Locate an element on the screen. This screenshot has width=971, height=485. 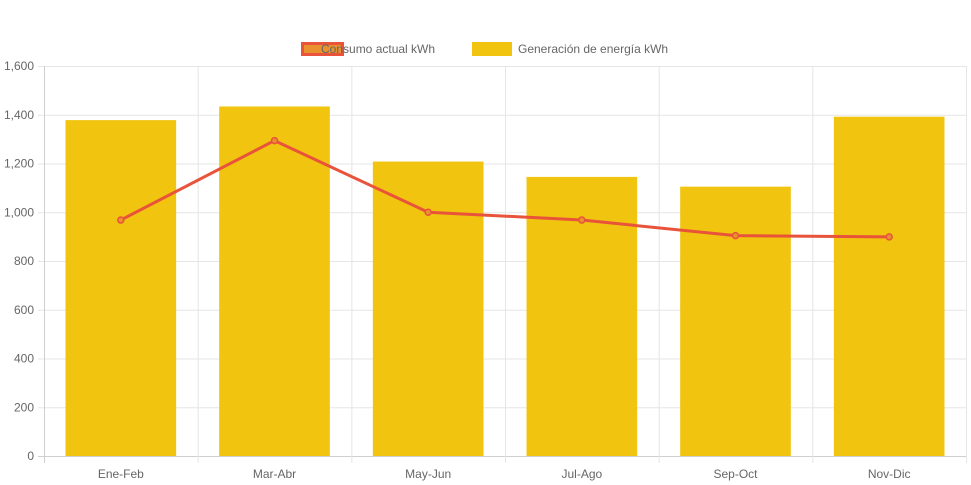
y-tick-label: 1,000 is located at coordinates (19, 212).